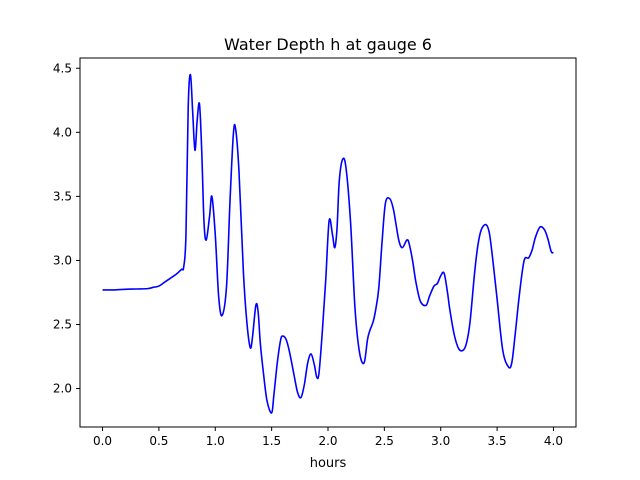 Image resolution: width=640 pixels, height=480 pixels. Describe the element at coordinates (215, 441) in the screenshot. I see `x-tick-label: 1.0` at that location.